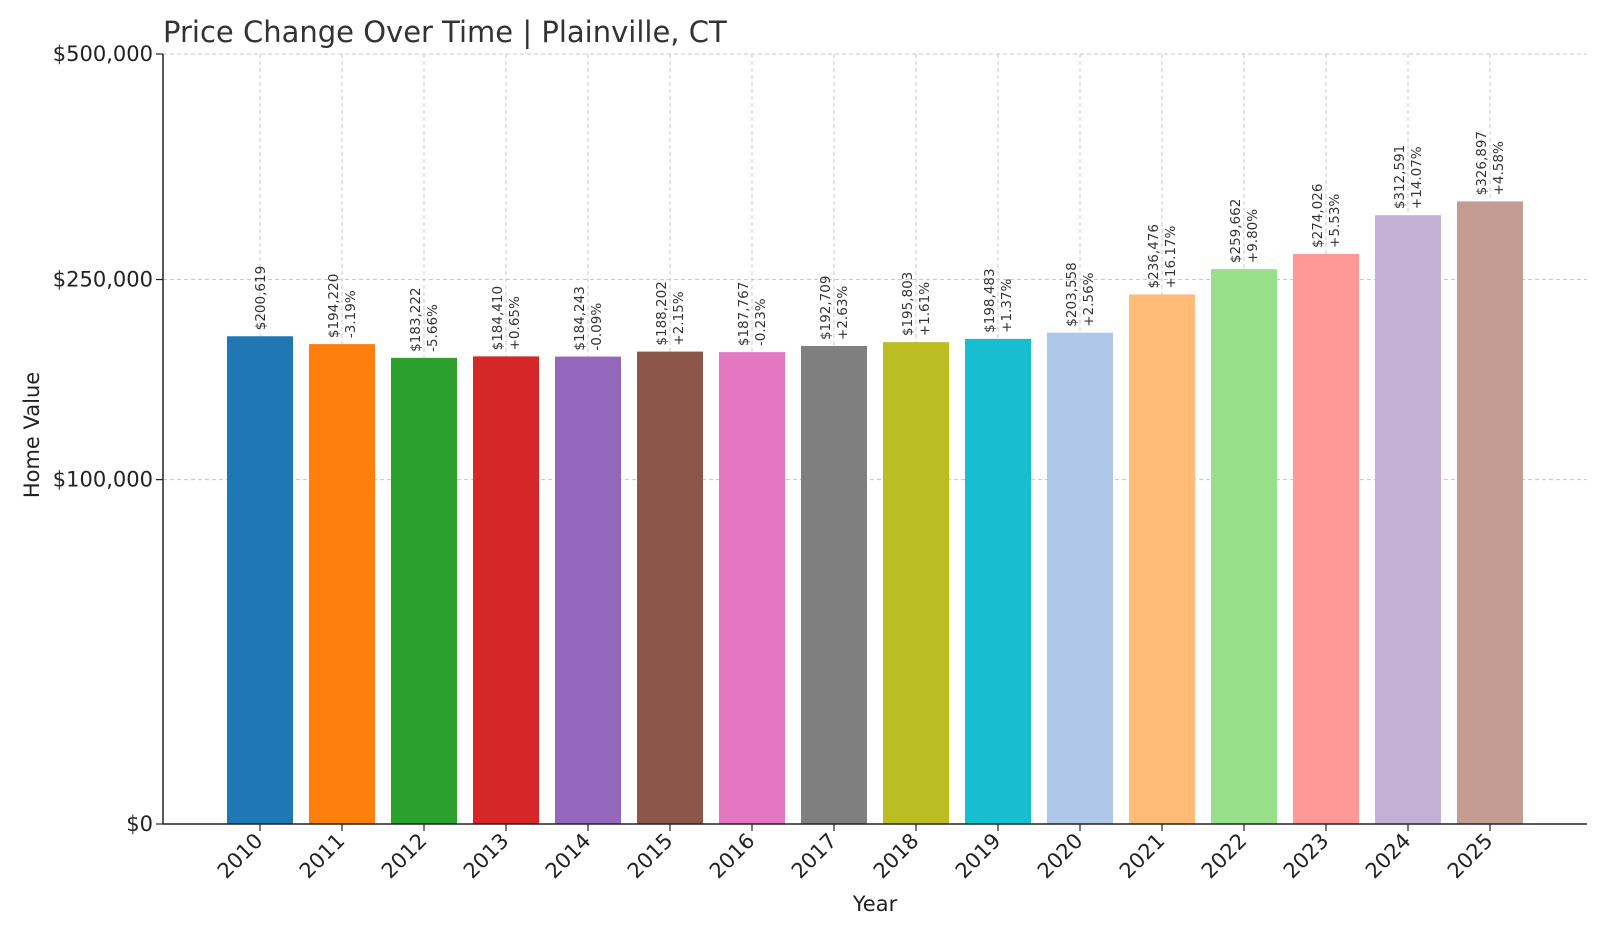 The height and width of the screenshot is (933, 1600). Describe the element at coordinates (580, 318) in the screenshot. I see `value-label: $184,243` at that location.